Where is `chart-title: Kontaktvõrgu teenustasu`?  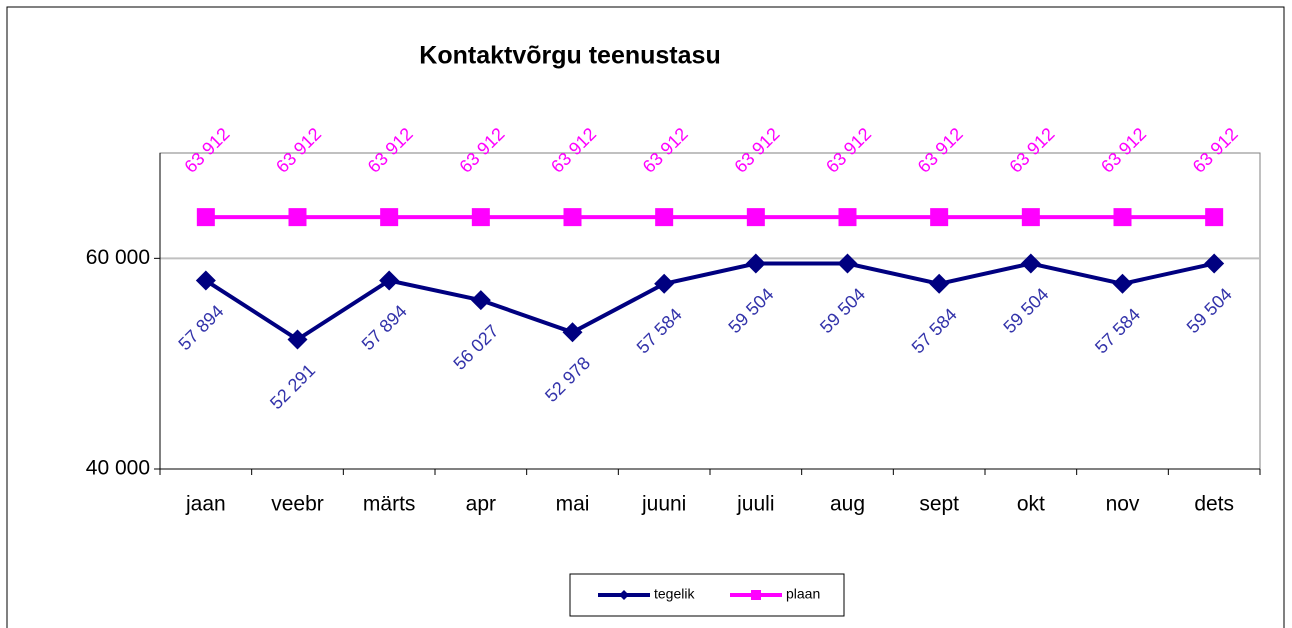 chart-title: Kontaktvõrgu teenustasu is located at coordinates (569, 56).